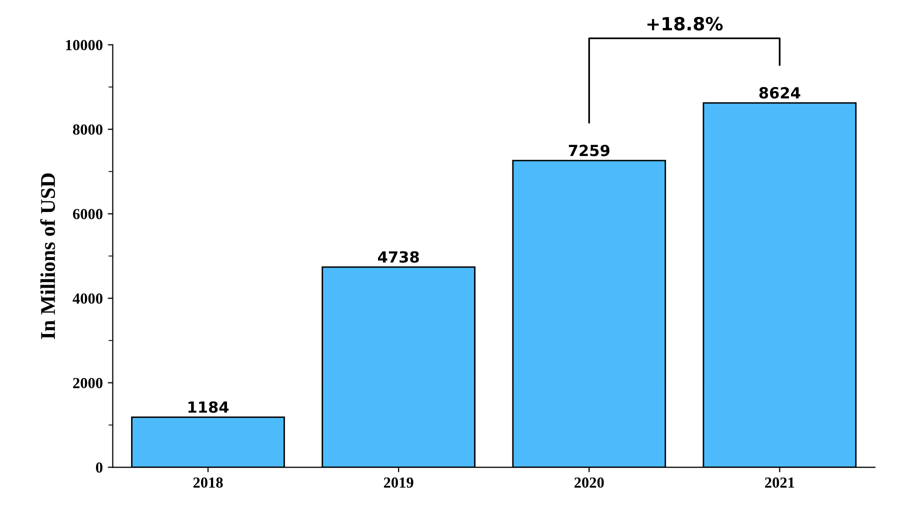 The image size is (902, 509). Describe the element at coordinates (779, 93) in the screenshot. I see `data-label: 8624` at that location.